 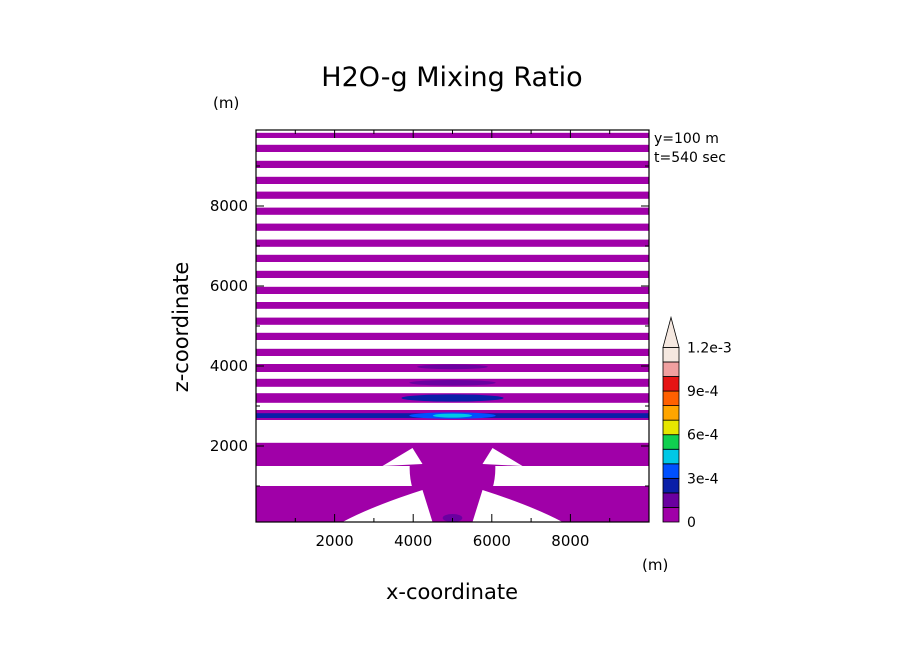 I want to click on colorbar: 0 3e-4 6e-4 9e-4 1.2e-3, so click(x=697, y=423).